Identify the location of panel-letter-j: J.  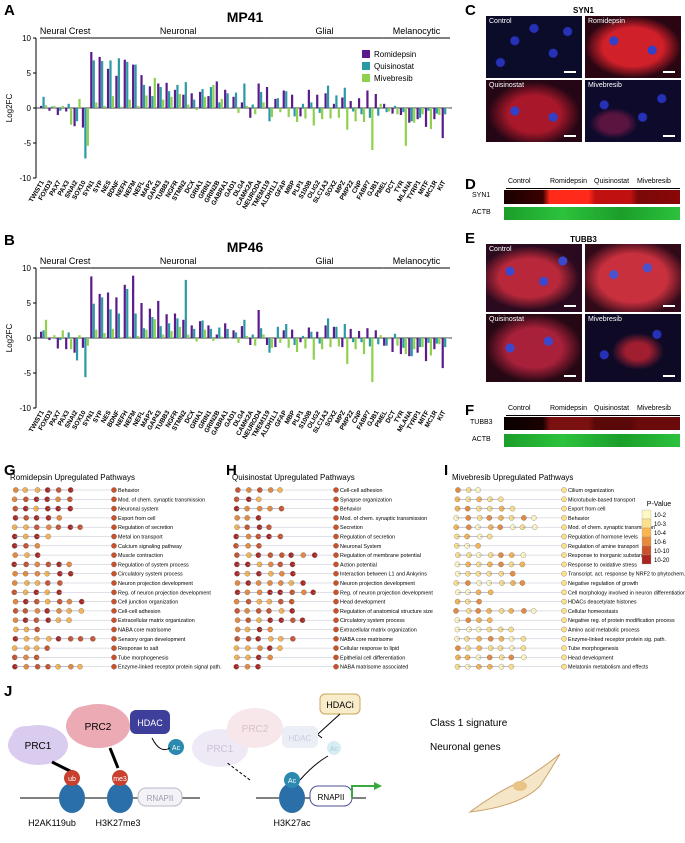
(8, 691).